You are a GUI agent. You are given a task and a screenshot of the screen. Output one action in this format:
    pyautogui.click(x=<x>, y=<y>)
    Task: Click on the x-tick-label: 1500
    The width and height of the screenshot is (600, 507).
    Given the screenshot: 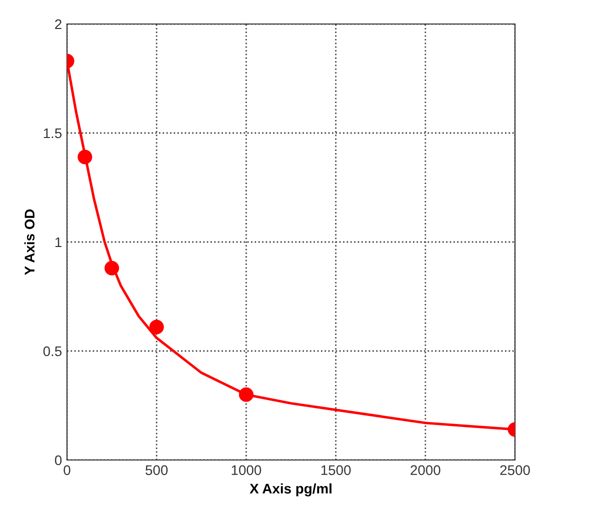 What is the action you would take?
    pyautogui.click(x=336, y=470)
    